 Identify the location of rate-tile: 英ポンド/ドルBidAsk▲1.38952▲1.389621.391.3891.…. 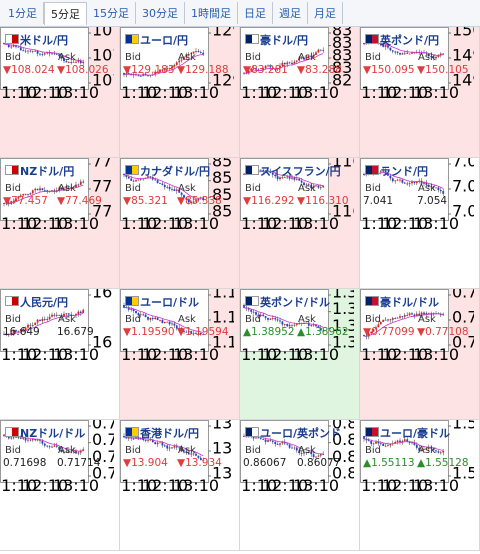
(300, 354).